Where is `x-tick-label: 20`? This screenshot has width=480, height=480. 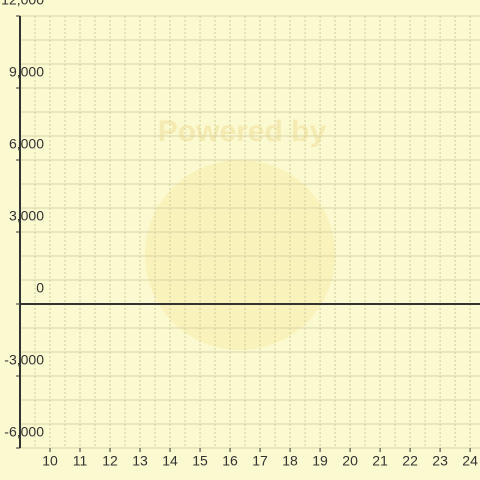 x-tick-label: 20 is located at coordinates (350, 461).